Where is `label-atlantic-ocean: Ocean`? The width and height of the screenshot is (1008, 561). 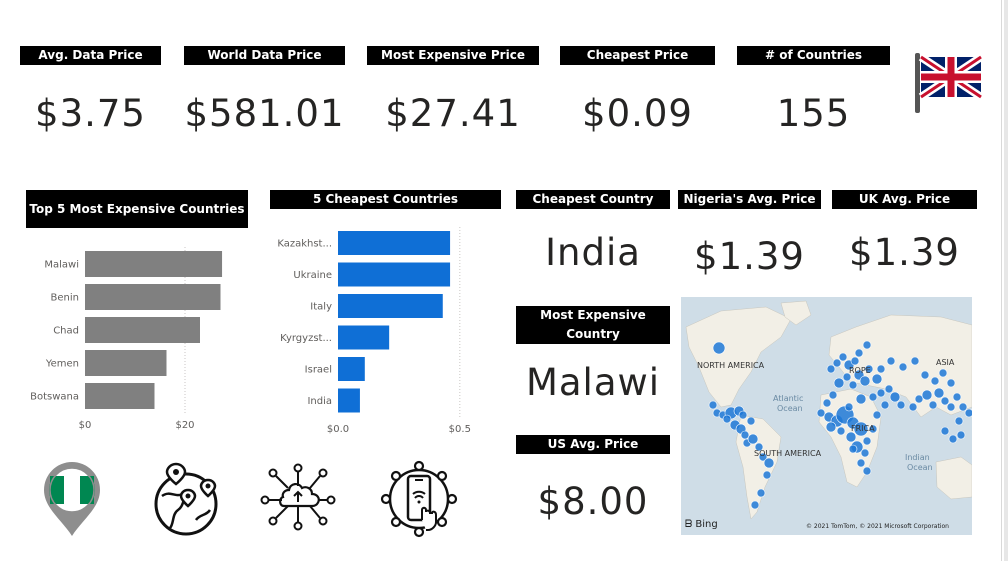 label-atlantic-ocean: Ocean is located at coordinates (790, 408).